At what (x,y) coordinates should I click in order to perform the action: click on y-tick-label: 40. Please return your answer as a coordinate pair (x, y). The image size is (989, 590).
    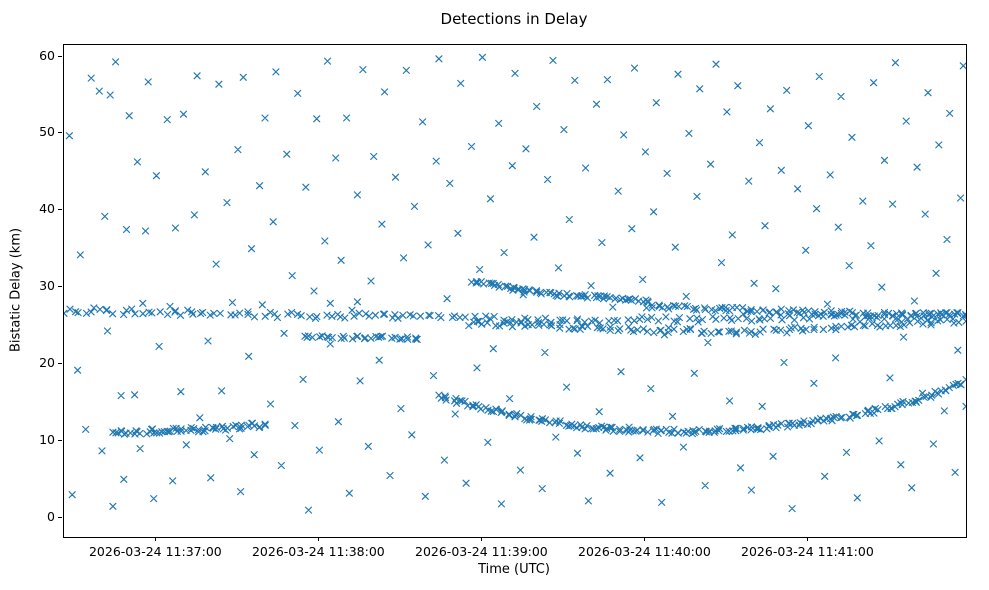
    Looking at the image, I should click on (47, 209).